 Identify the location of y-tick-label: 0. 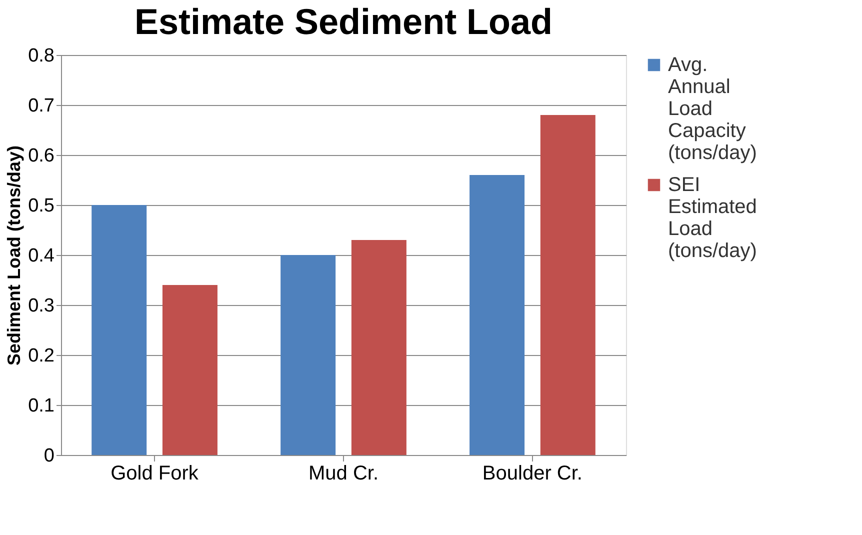
(49, 456).